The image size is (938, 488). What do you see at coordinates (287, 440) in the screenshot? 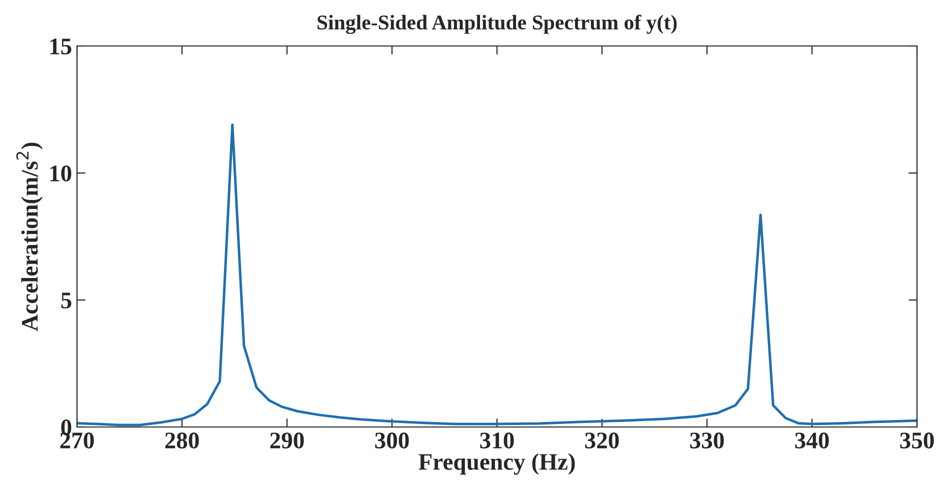
I see `x-tick-label: 290` at bounding box center [287, 440].